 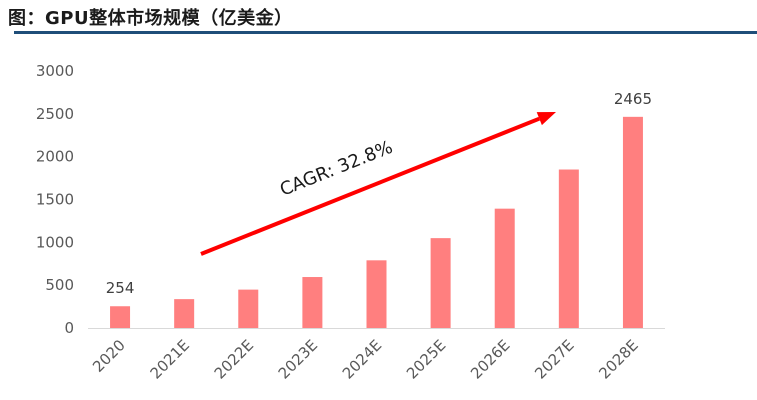 I want to click on bar-2028E, so click(x=632, y=222).